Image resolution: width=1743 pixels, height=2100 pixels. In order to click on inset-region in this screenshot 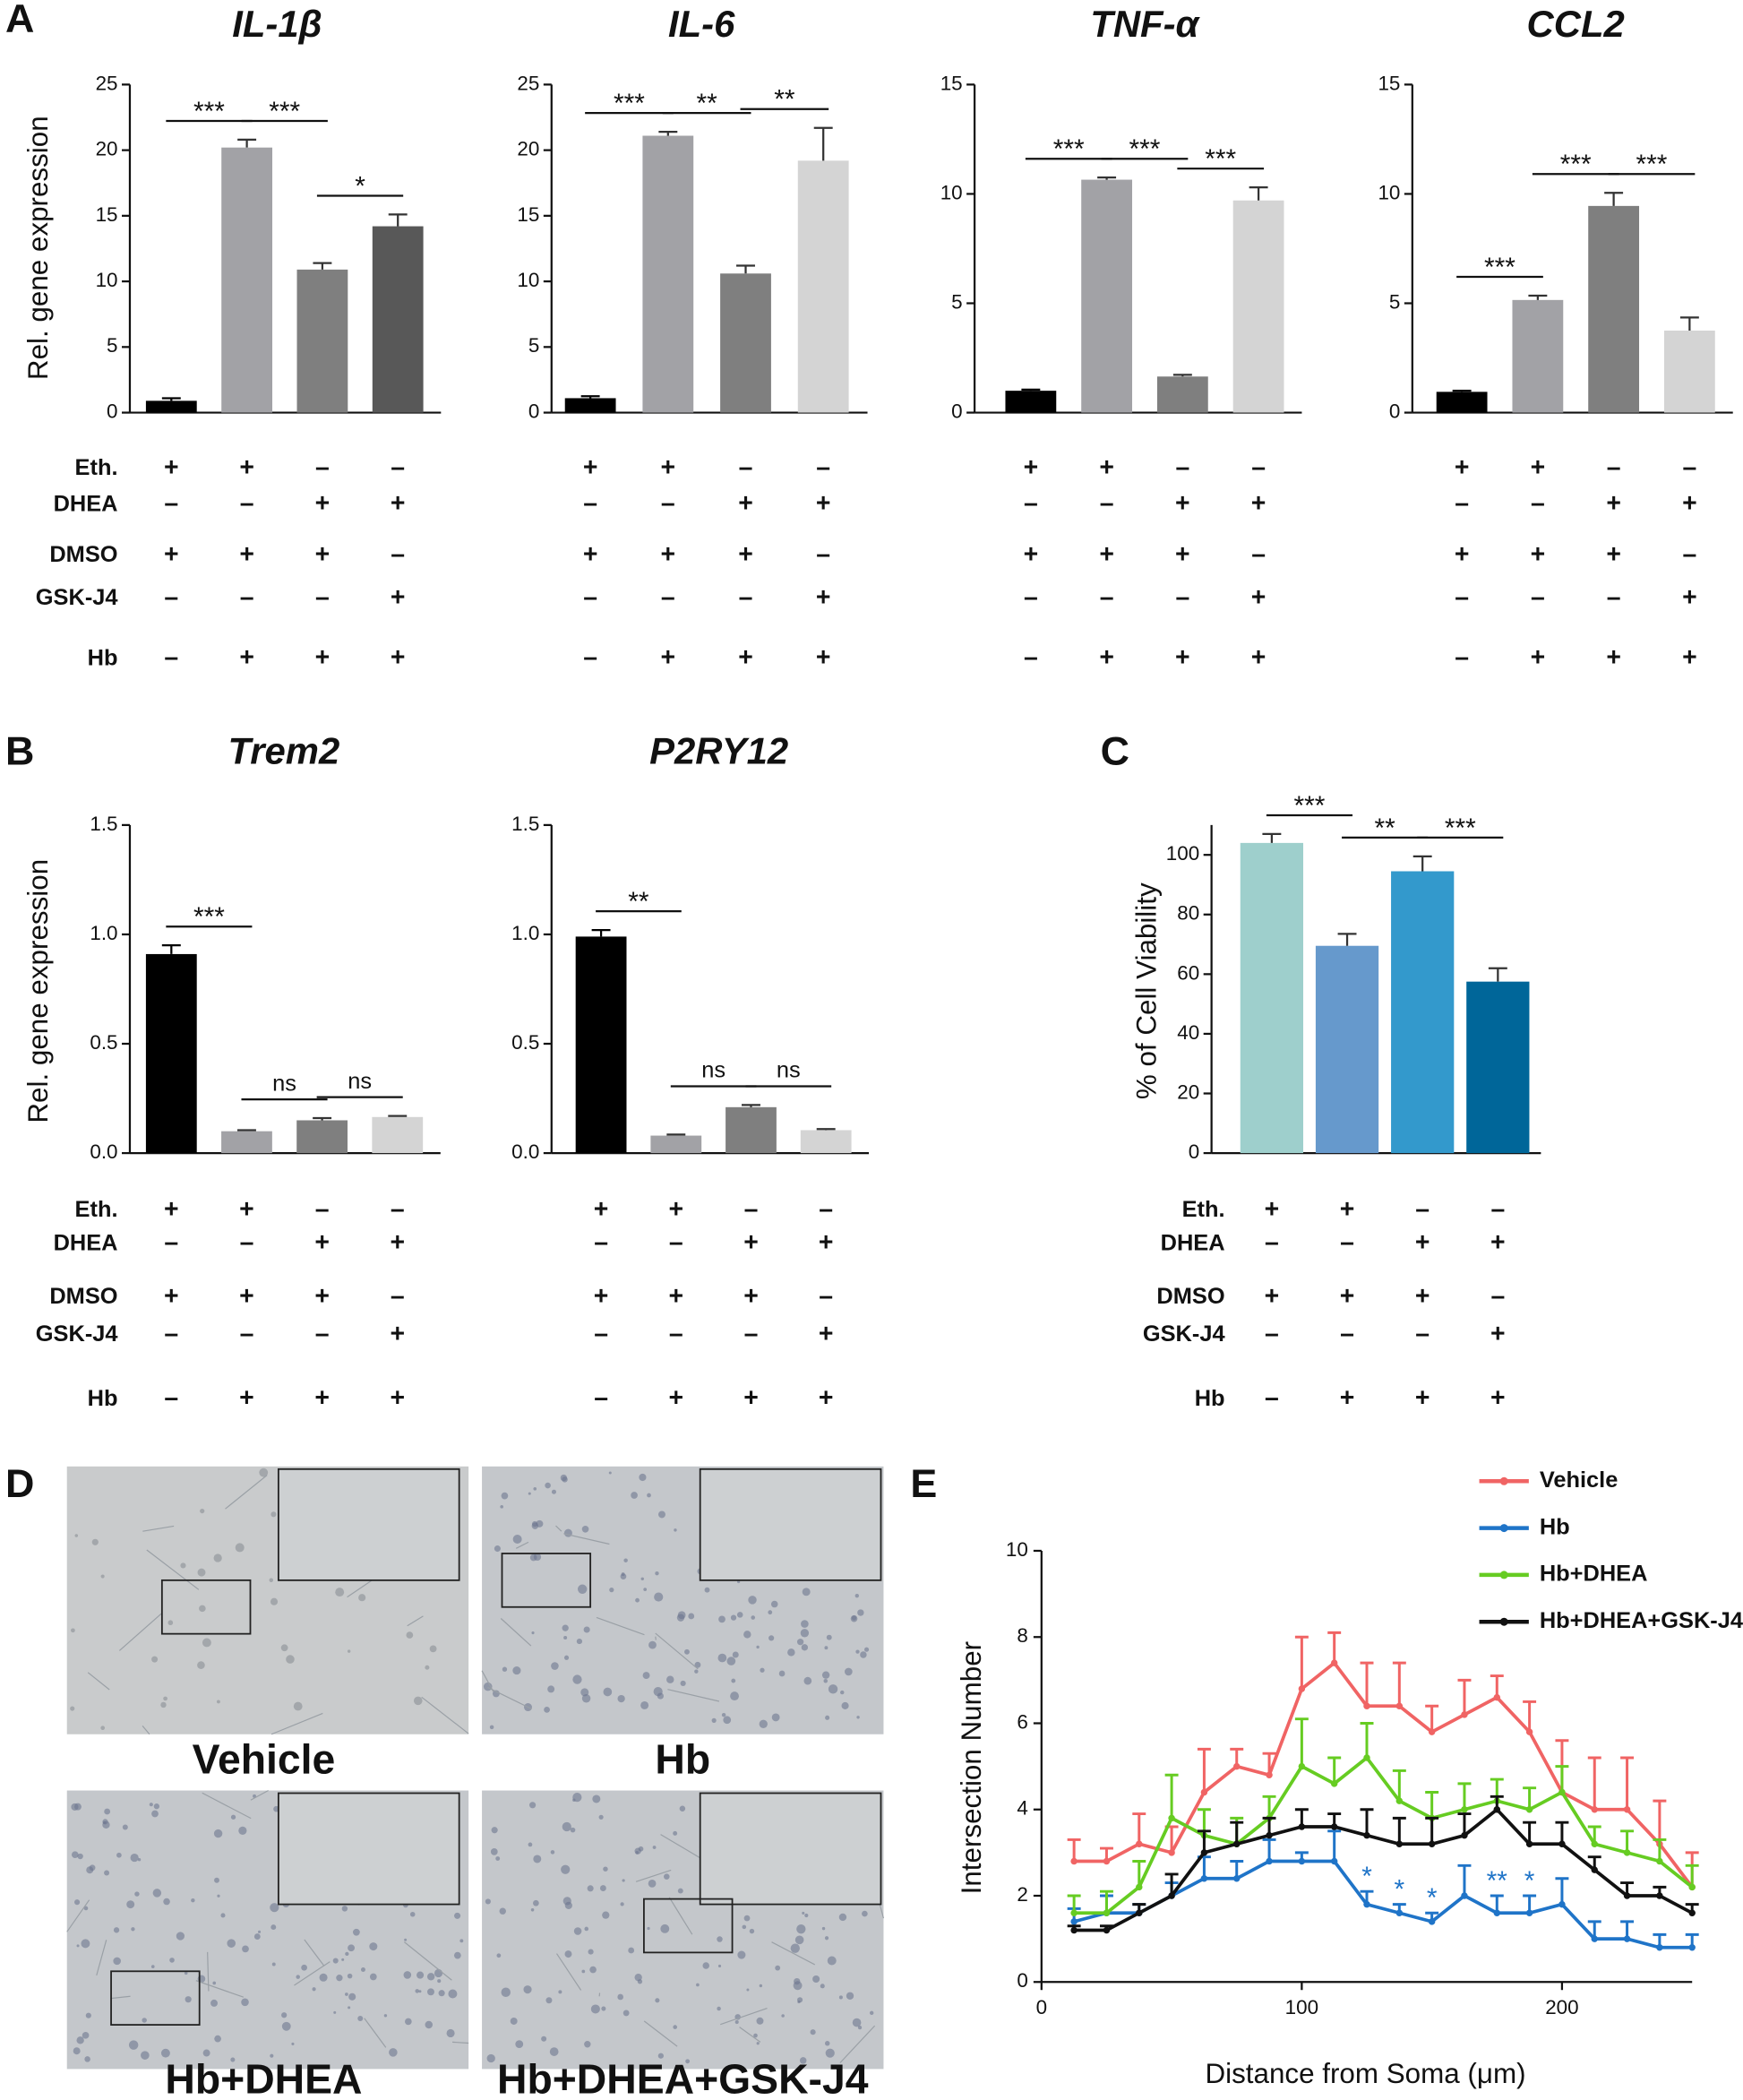, I will do `click(155, 1998)`.